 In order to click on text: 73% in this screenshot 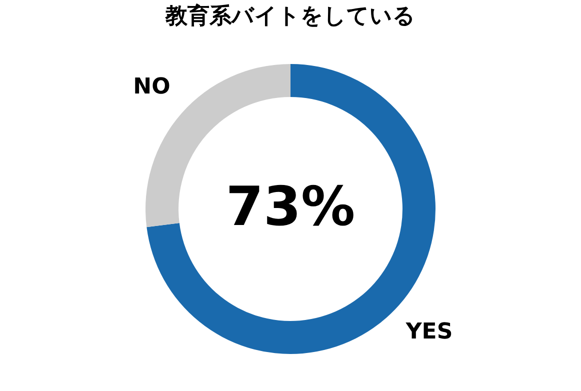, I will do `click(291, 206)`.